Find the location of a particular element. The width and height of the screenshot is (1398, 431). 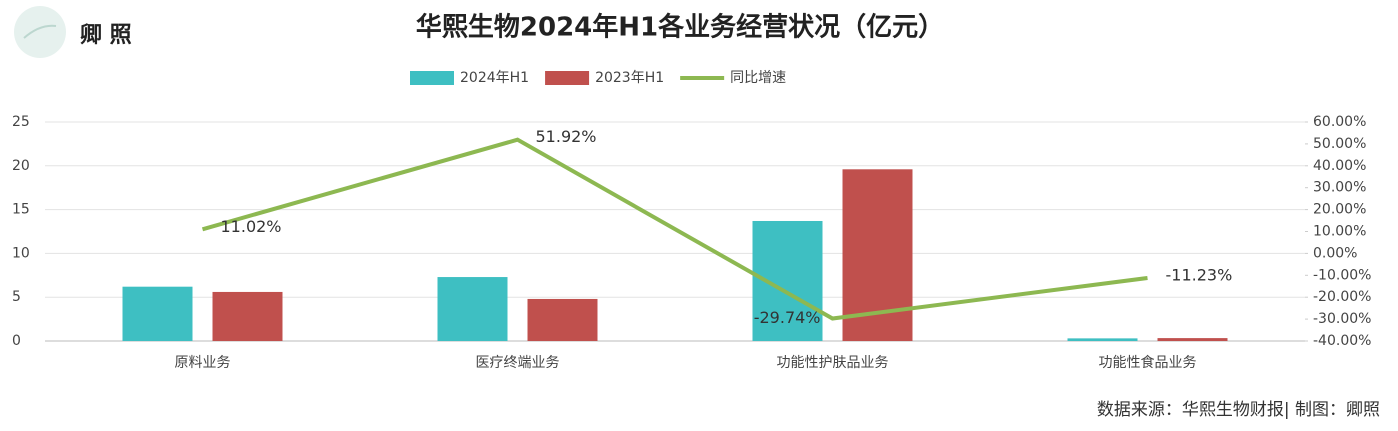

logo is located at coordinates (40, 32).